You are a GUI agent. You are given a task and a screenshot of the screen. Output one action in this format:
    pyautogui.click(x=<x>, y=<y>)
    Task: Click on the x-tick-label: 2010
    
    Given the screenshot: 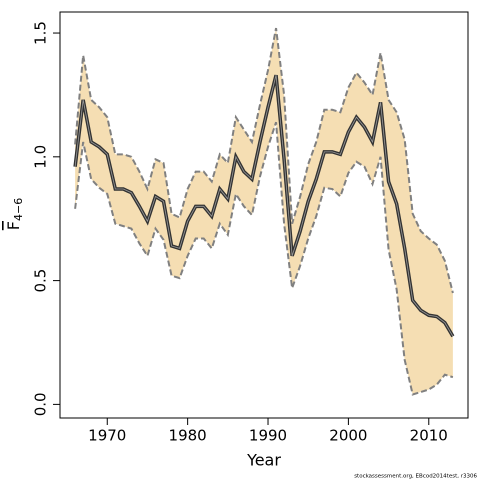 What is the action you would take?
    pyautogui.click(x=429, y=436)
    